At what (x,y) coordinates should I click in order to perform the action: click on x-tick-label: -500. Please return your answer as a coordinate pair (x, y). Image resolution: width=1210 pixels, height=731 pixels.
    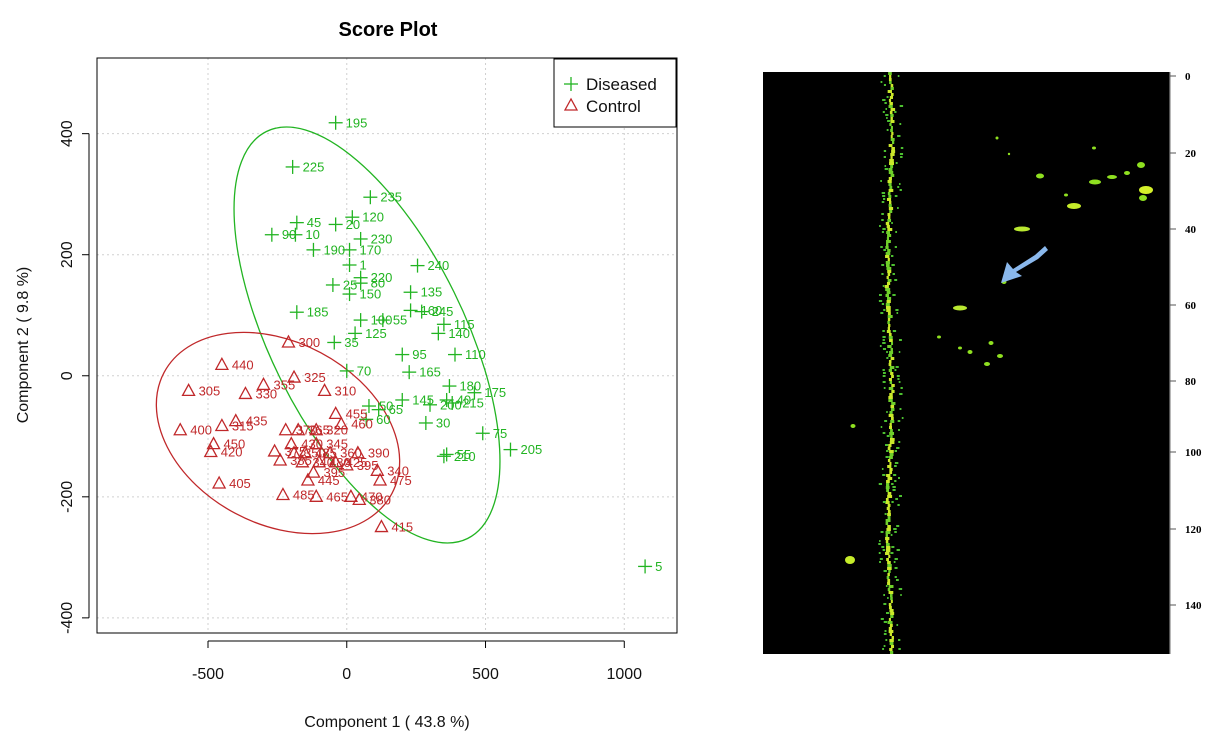
    Looking at the image, I should click on (208, 674).